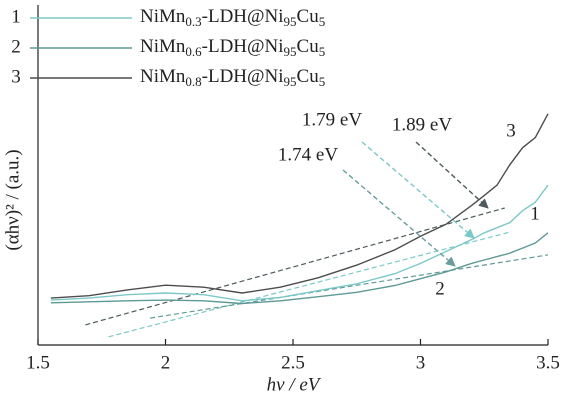  What do you see at coordinates (166, 362) in the screenshot?
I see `x-tick-label: 2` at bounding box center [166, 362].